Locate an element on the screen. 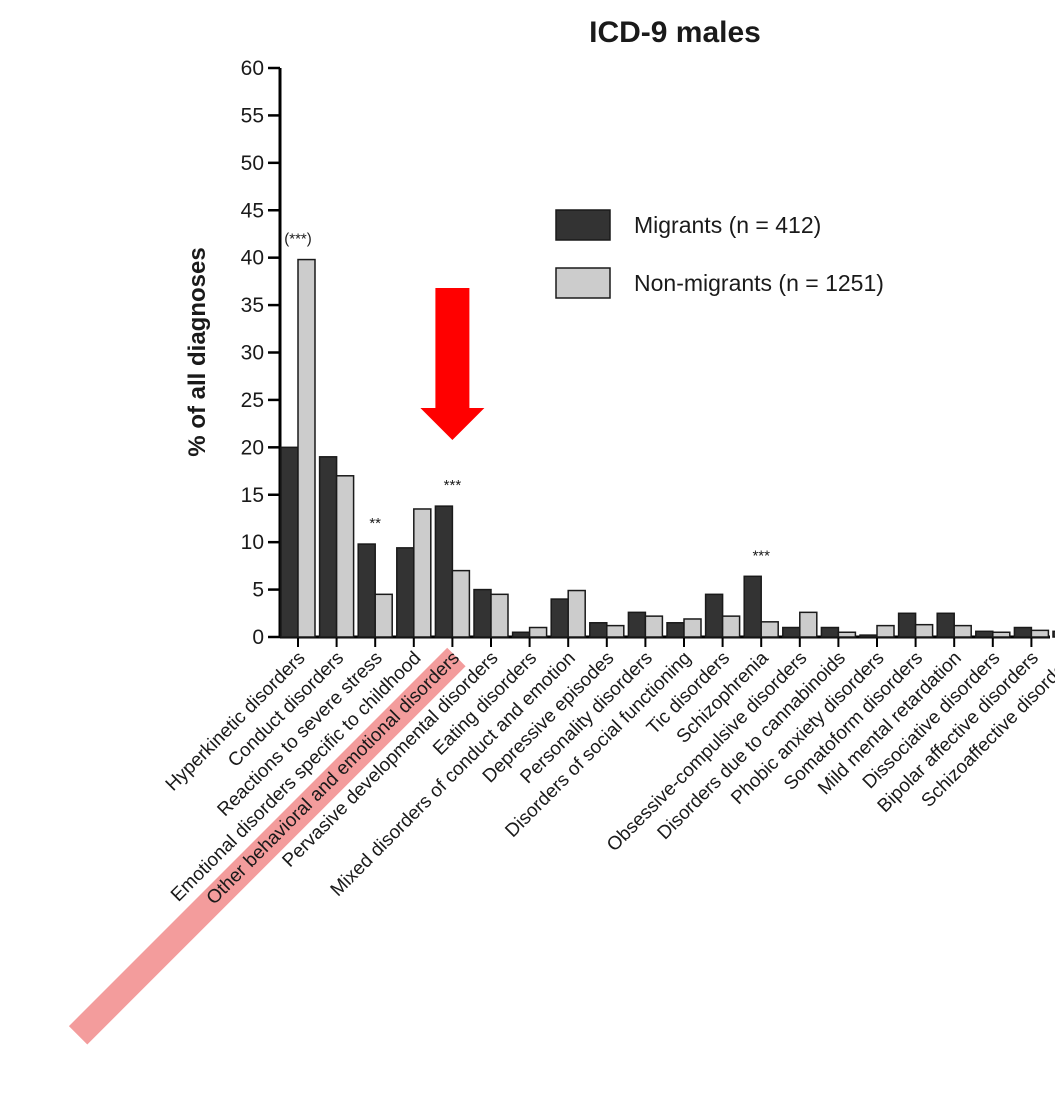  red-arrow-icon is located at coordinates (452, 364).